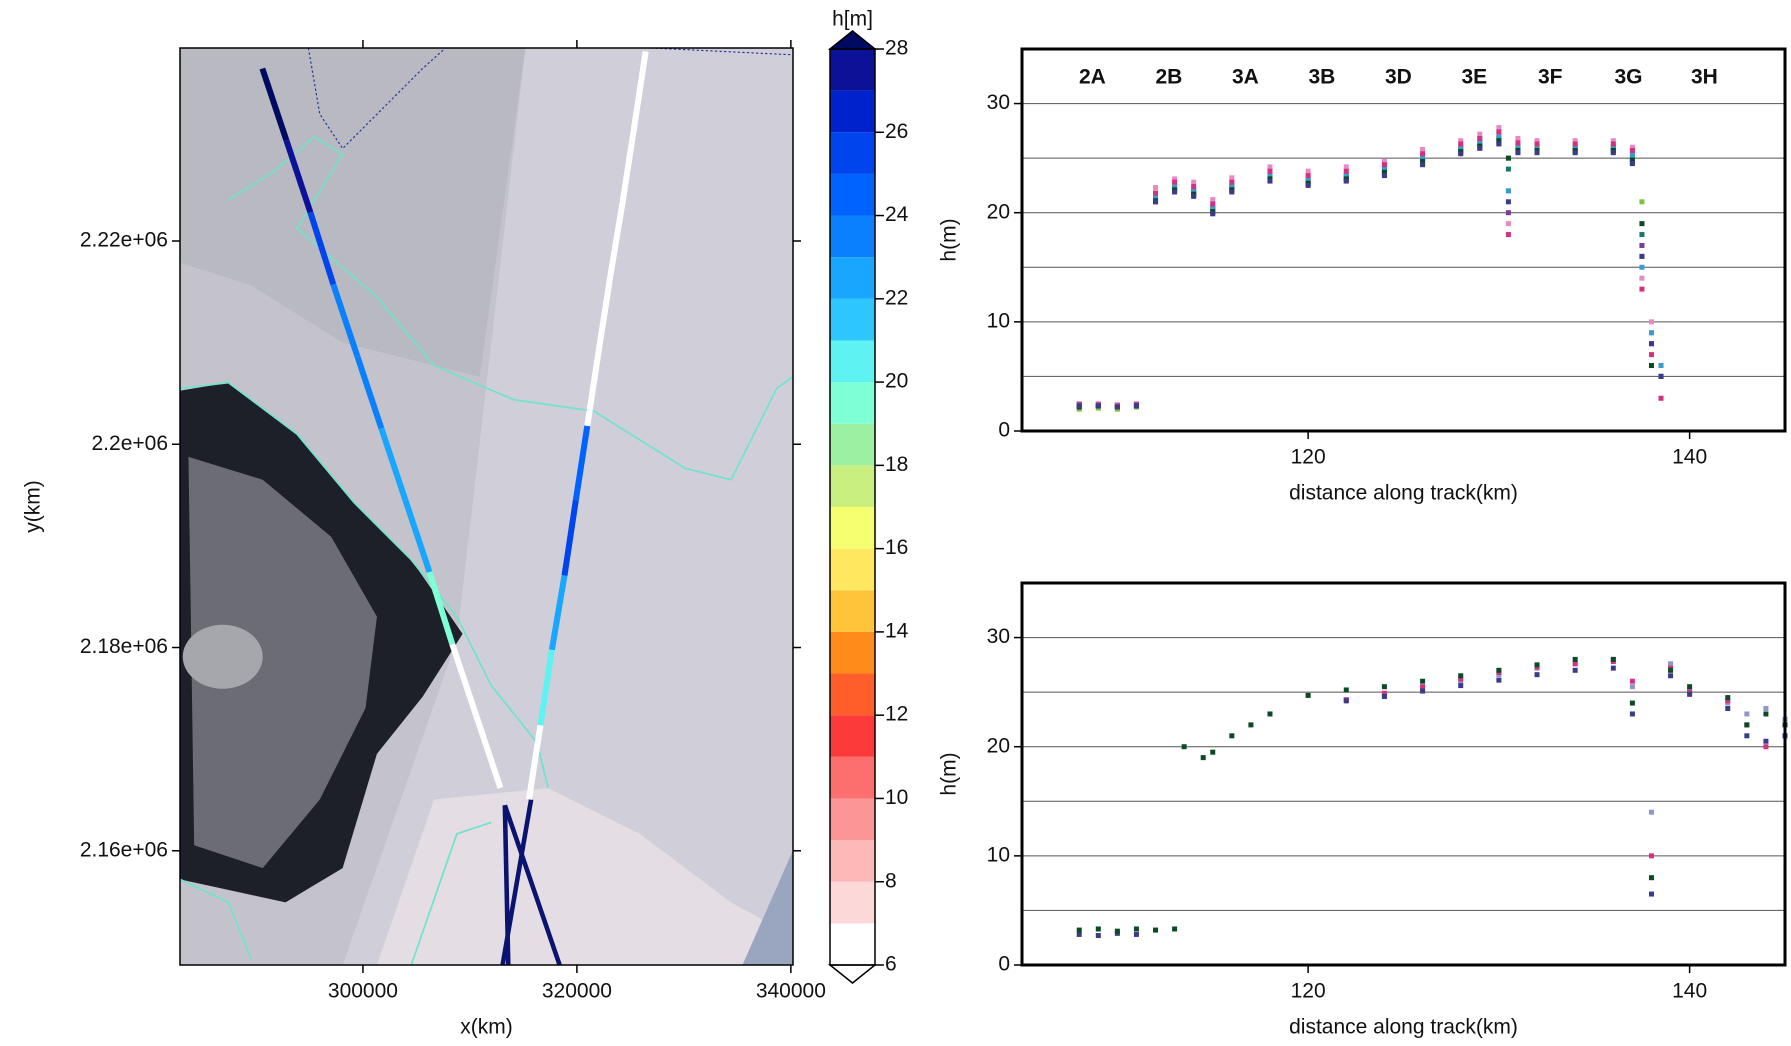  I want to click on y-axis-label: h(m), so click(949, 773).